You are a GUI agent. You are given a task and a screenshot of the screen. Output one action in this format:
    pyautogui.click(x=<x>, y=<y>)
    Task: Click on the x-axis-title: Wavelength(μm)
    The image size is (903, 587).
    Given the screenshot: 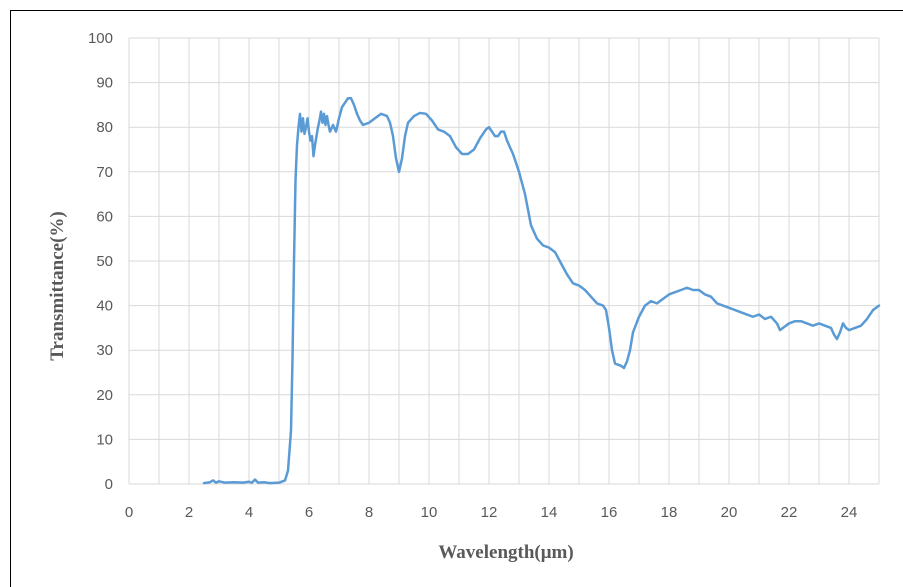 What is the action you would take?
    pyautogui.click(x=505, y=552)
    